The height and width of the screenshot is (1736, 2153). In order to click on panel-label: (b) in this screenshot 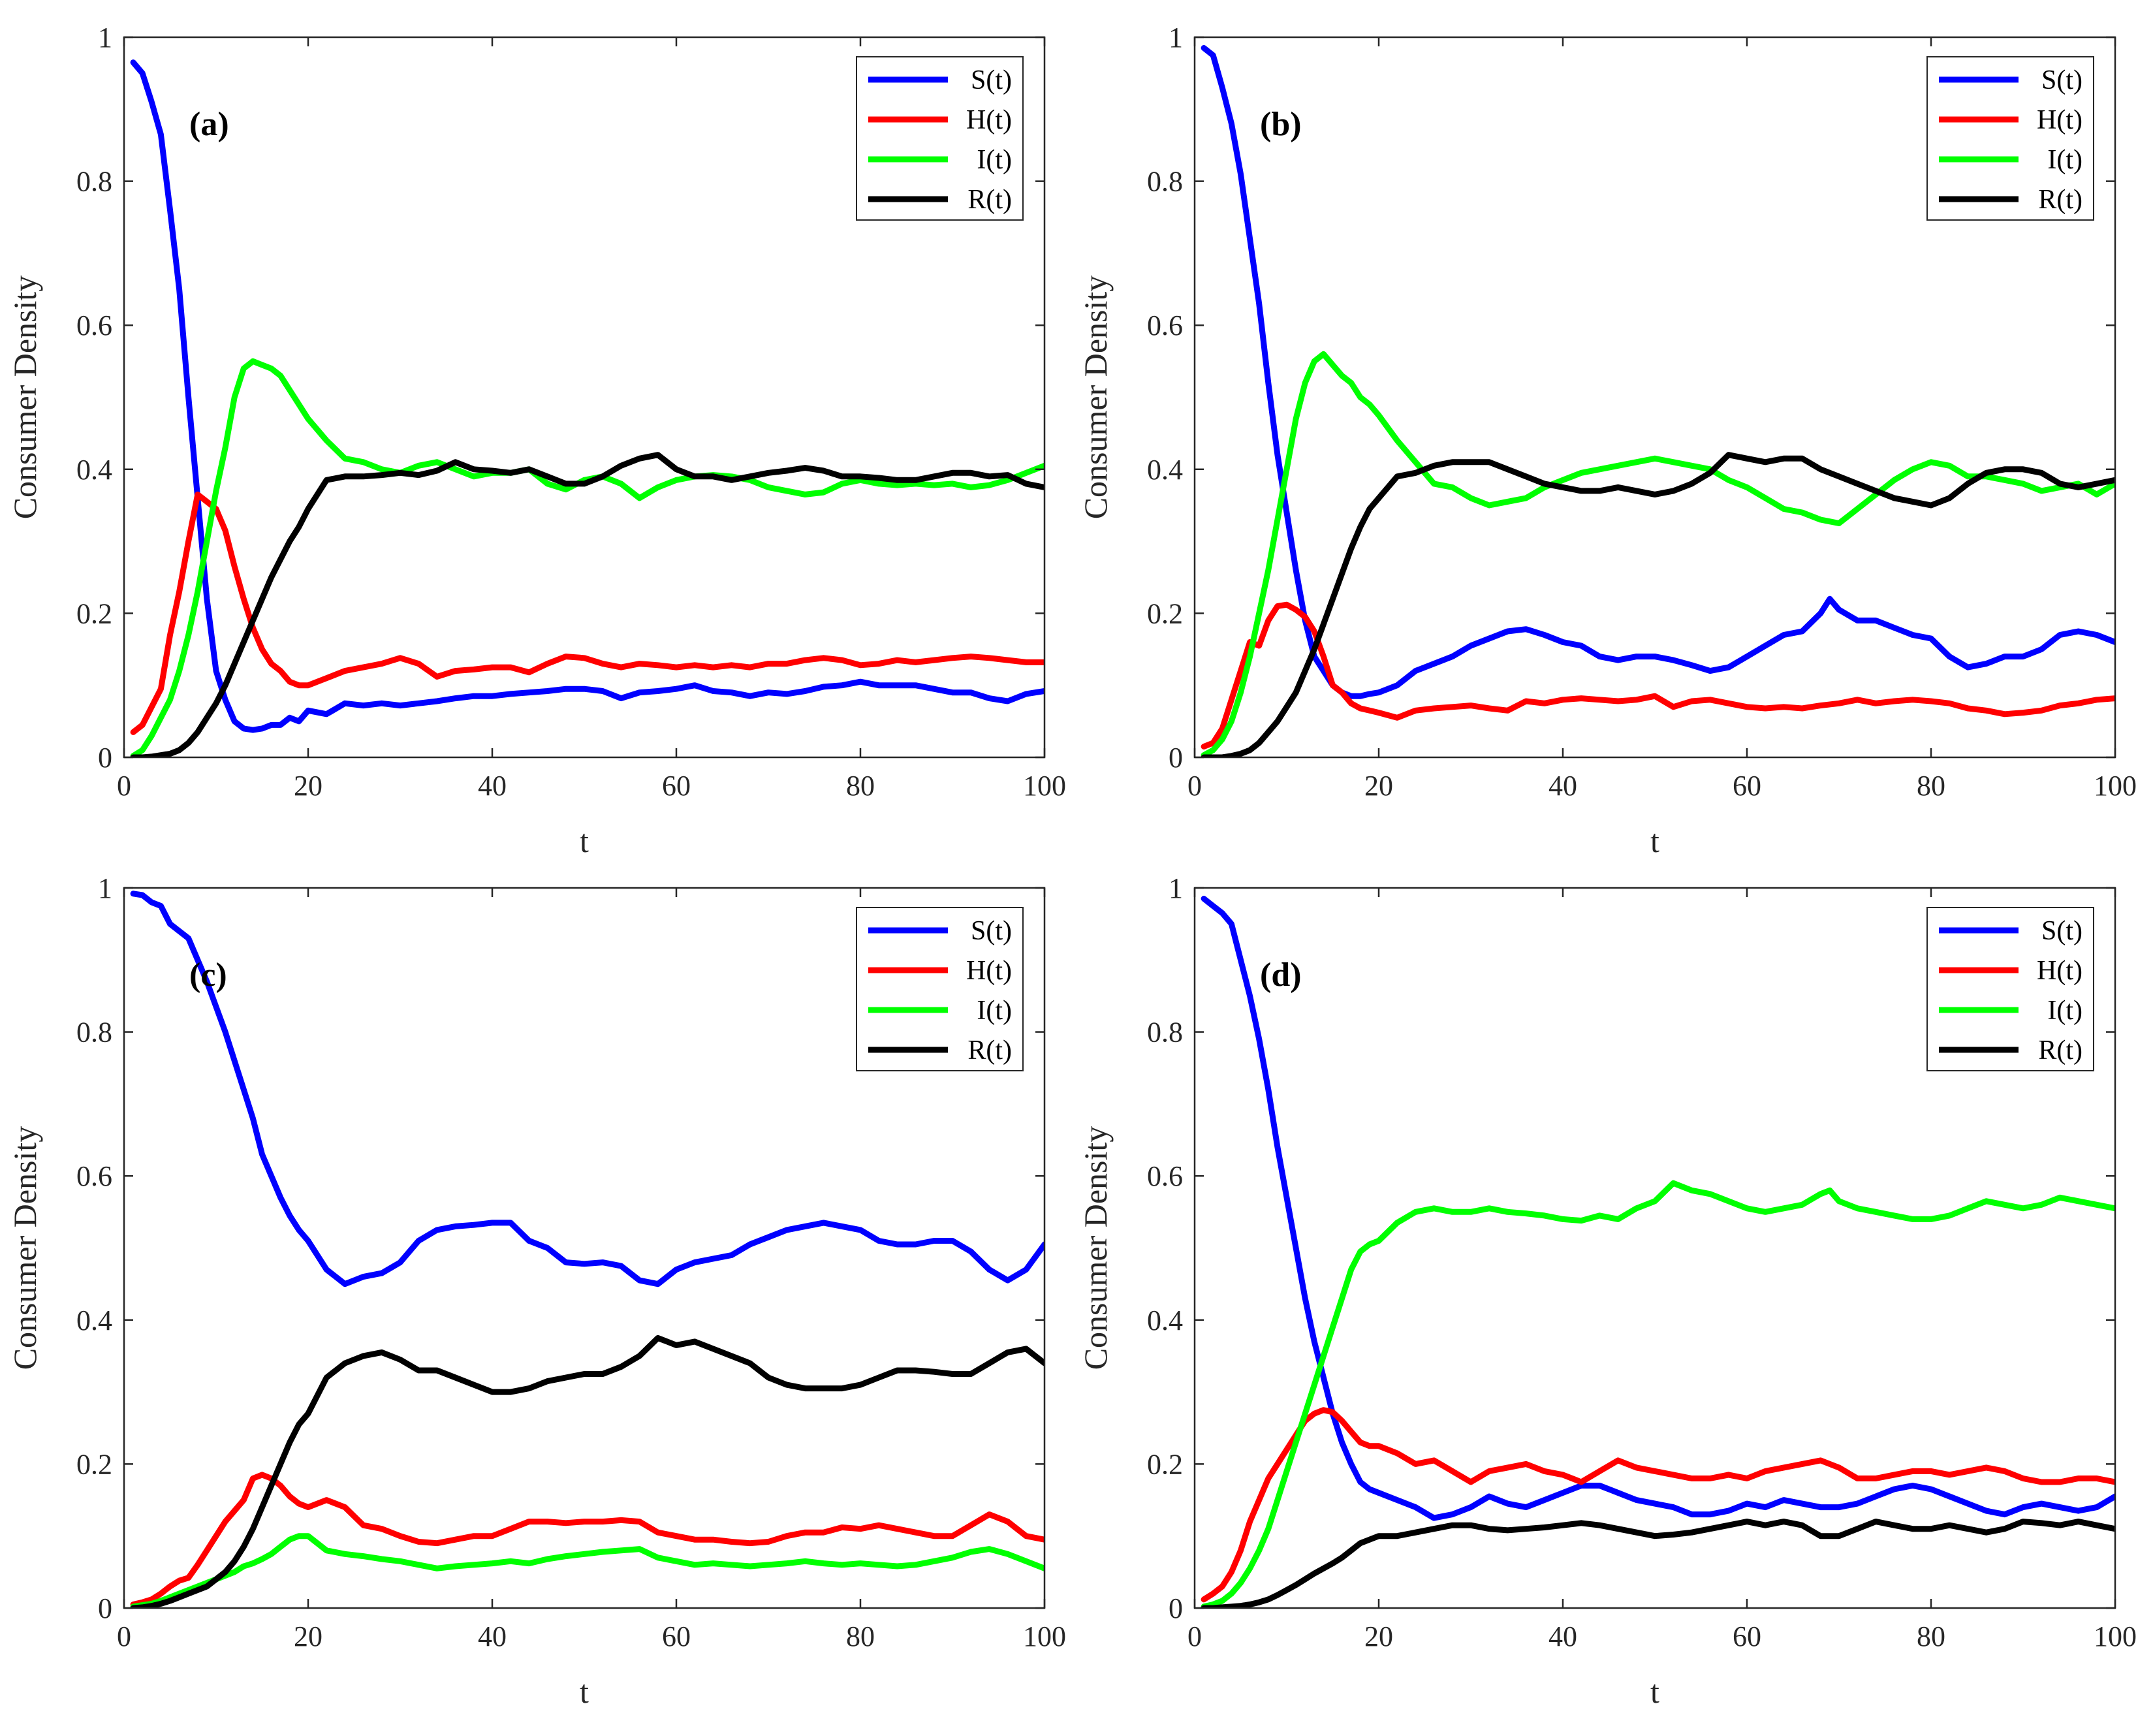, I will do `click(1281, 124)`.